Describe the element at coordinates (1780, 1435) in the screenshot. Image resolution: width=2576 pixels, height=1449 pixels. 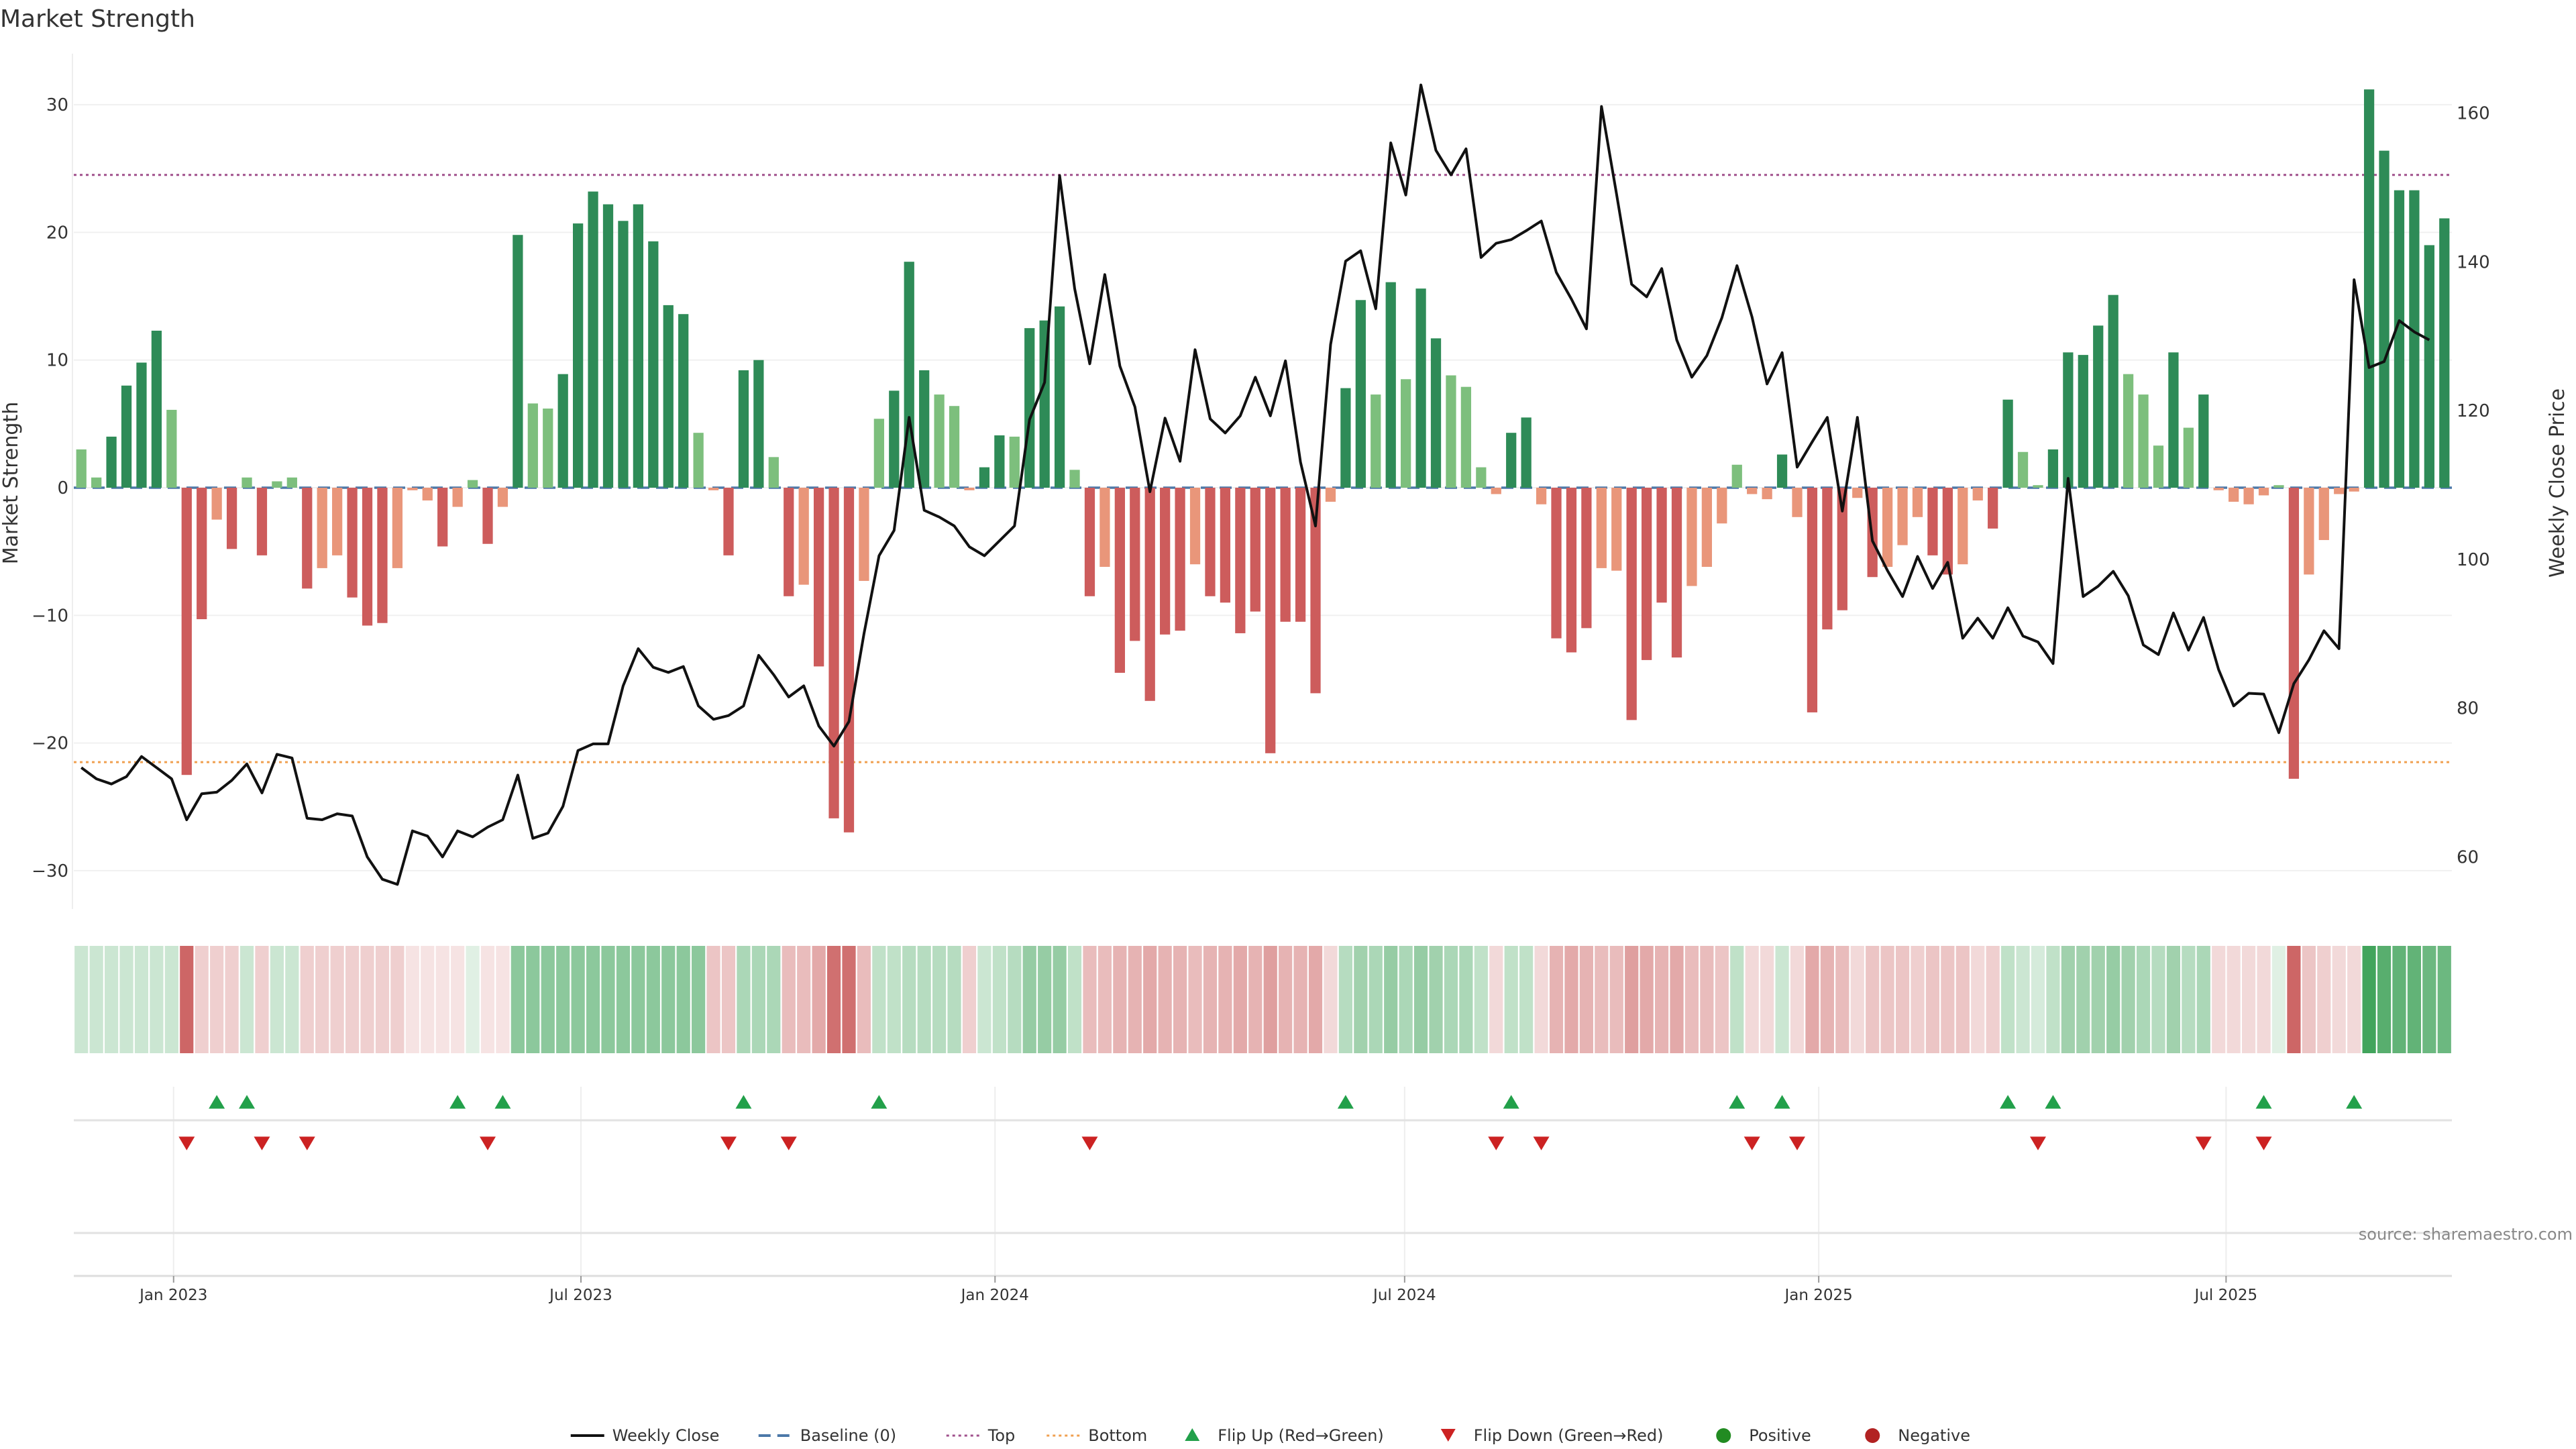
I see `legend-label: Positive` at that location.